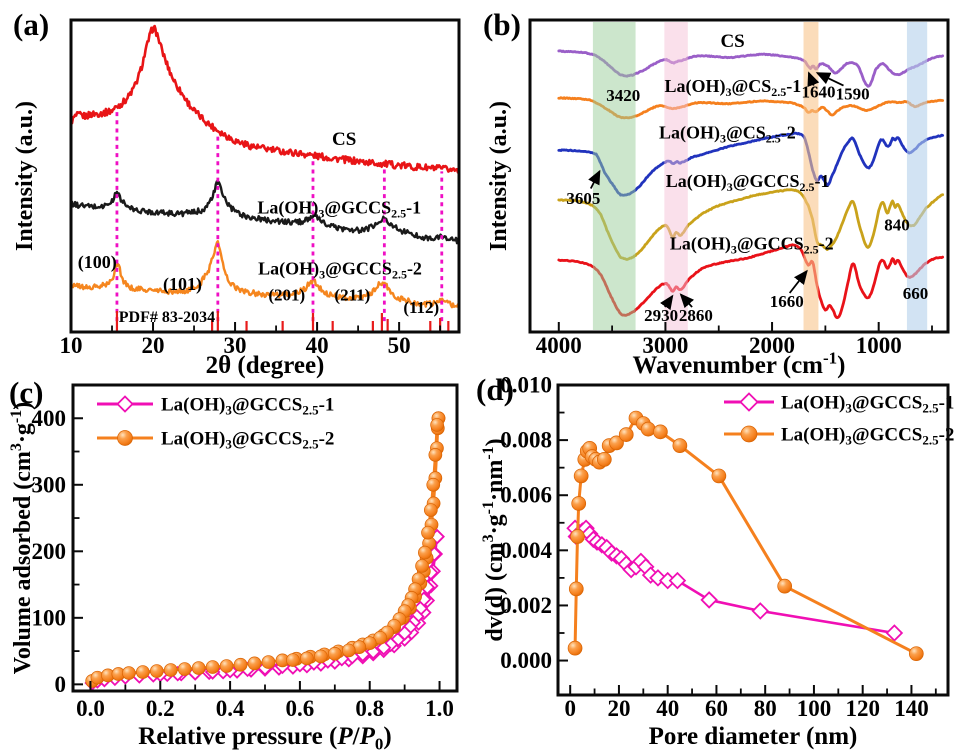 Image resolution: width=955 pixels, height=751 pixels. Describe the element at coordinates (661, 315) in the screenshot. I see `curve-label: 2930` at that location.